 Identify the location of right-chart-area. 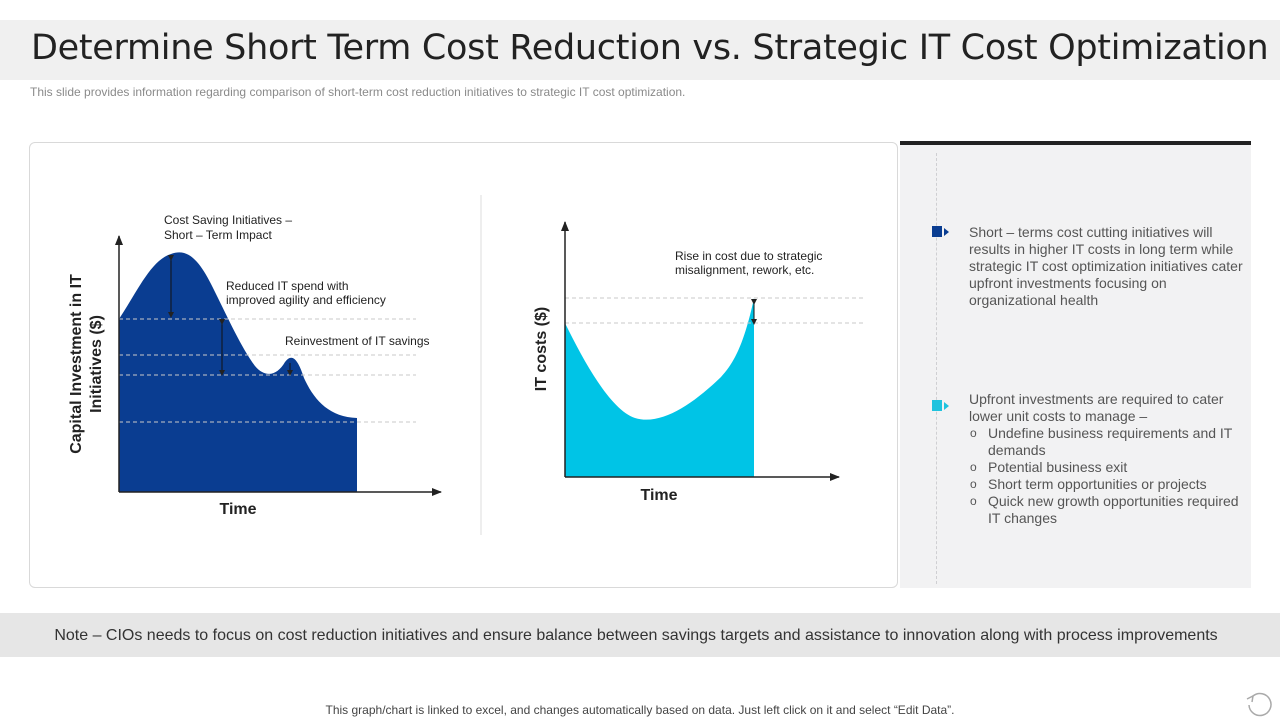
(659, 387).